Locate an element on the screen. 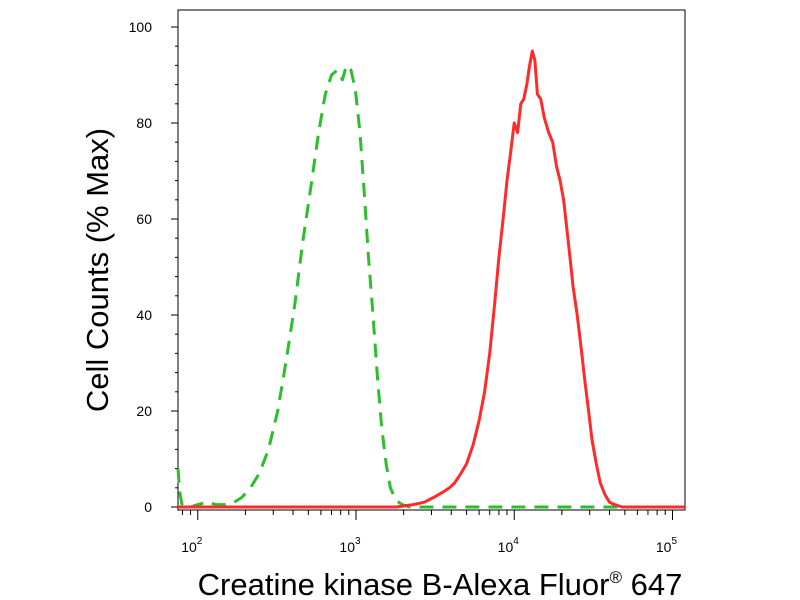 The image size is (800, 600). y-tick-label: 100 is located at coordinates (141, 27).